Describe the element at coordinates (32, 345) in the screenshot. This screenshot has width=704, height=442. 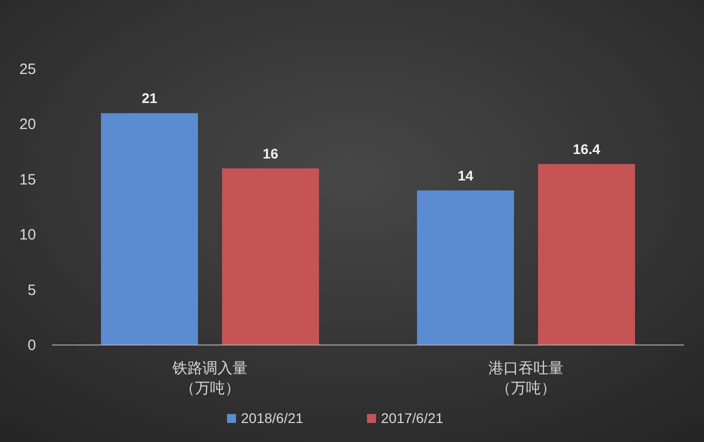
I see `y-tick-label: 0` at that location.